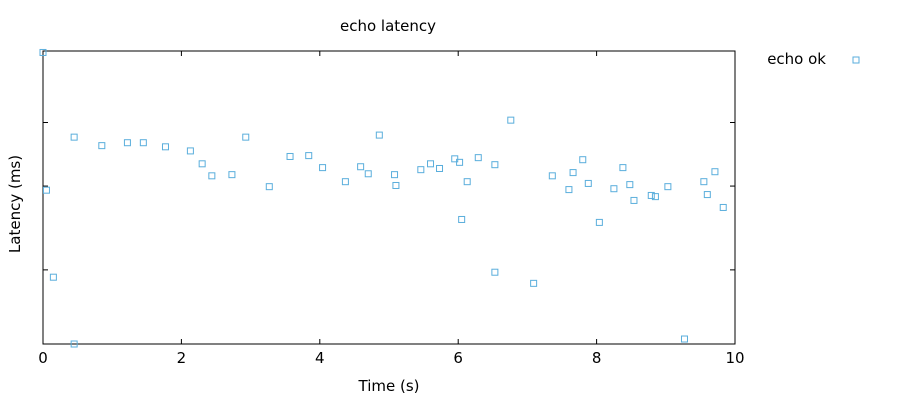 The image size is (900, 400). Describe the element at coordinates (458, 358) in the screenshot. I see `x-tick-label-6: 6` at that location.